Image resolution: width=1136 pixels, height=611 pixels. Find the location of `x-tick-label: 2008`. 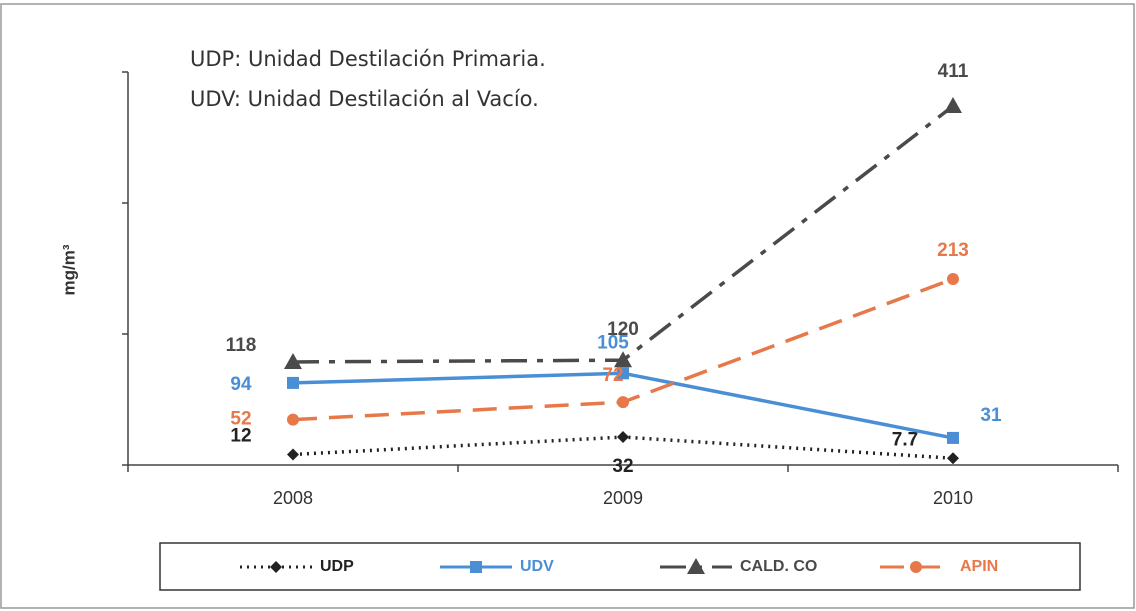

x-tick-label: 2008 is located at coordinates (293, 498).